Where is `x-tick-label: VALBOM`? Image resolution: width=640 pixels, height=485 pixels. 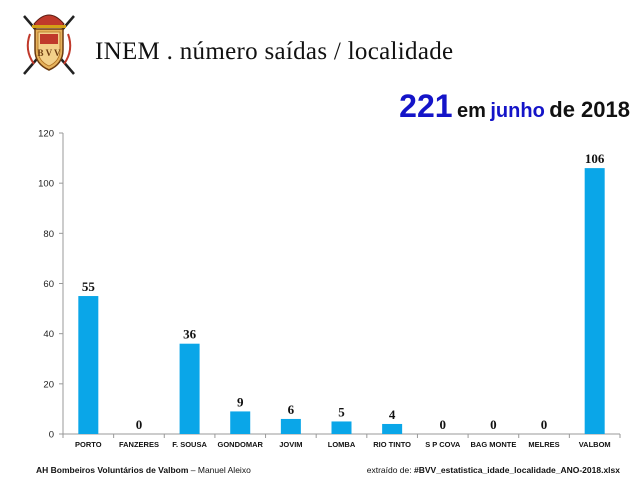
x-tick-label: VALBOM is located at coordinates (595, 444).